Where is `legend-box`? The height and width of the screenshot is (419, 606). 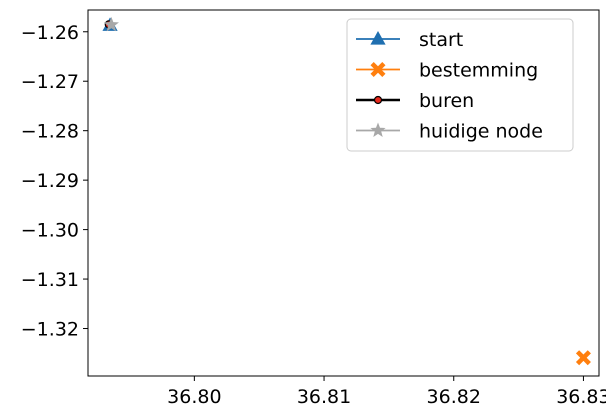
legend-box is located at coordinates (460, 85).